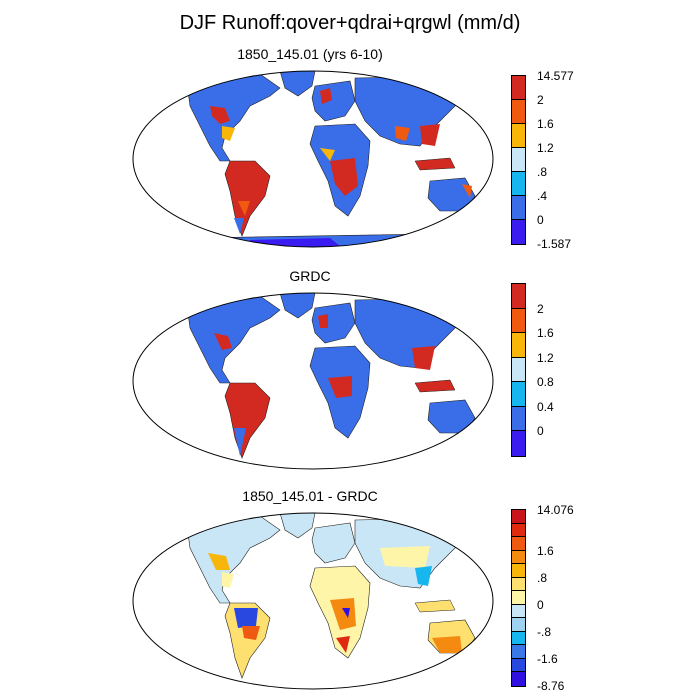 The image size is (700, 700). Describe the element at coordinates (555, 510) in the screenshot. I see `colorbar-tick-label: 14.076` at that location.